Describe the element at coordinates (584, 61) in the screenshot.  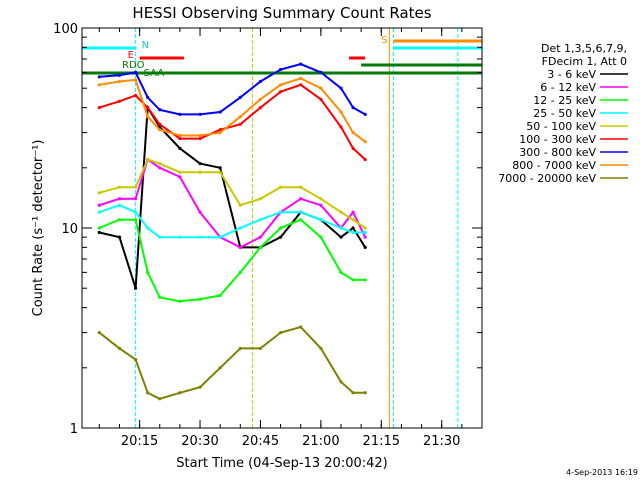
I see `legend-header: FDecim 1, Att 0` at that location.